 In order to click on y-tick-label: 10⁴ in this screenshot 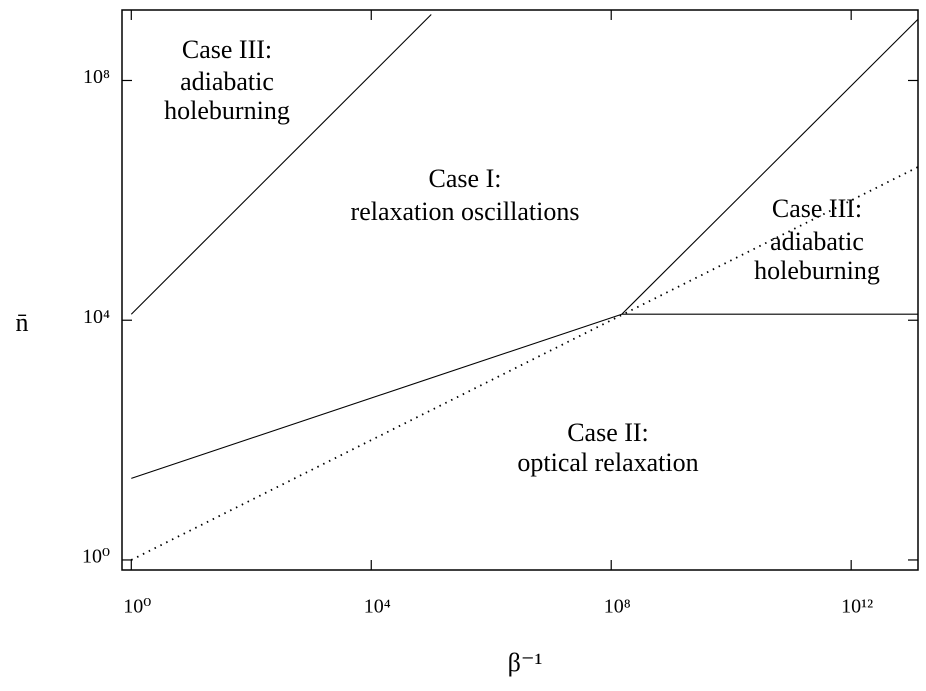, I will do `click(96, 317)`.